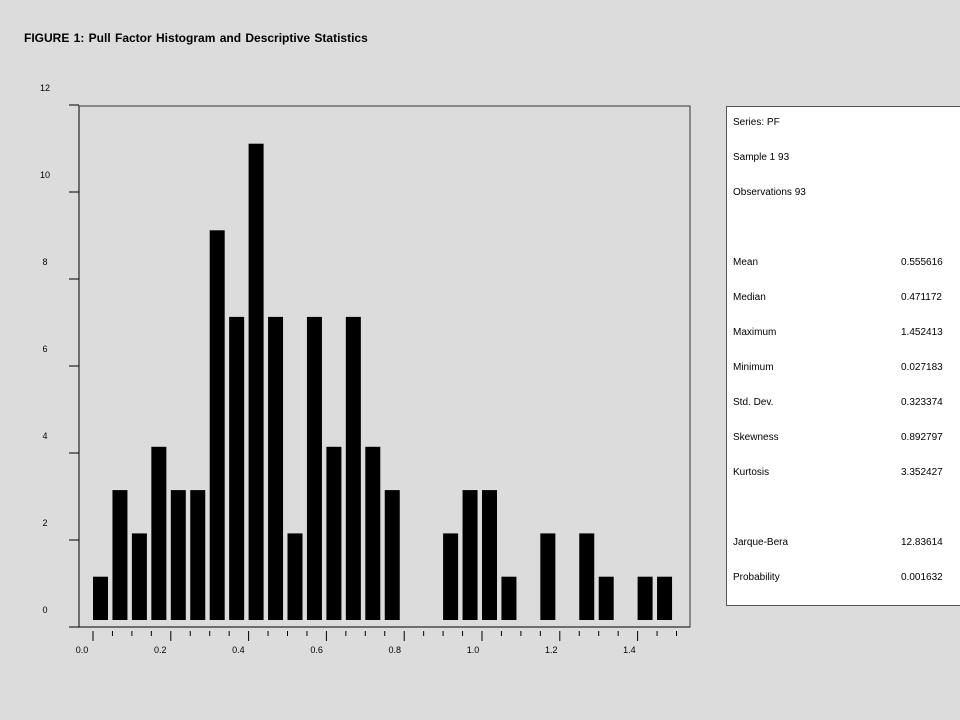 The width and height of the screenshot is (960, 720). Describe the element at coordinates (44, 349) in the screenshot. I see `y-tick-label: 6` at that location.